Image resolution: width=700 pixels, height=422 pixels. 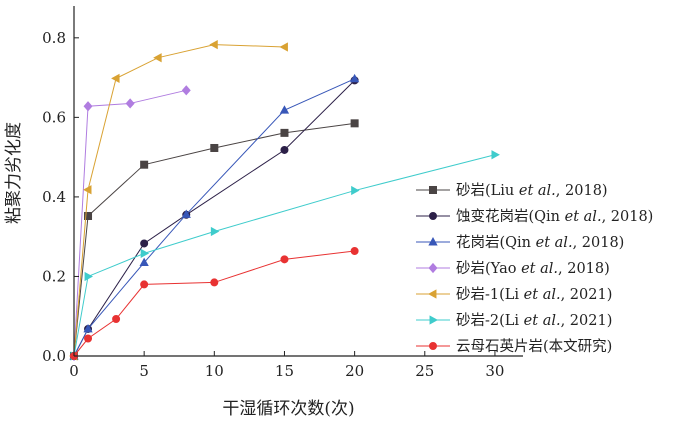 I want to click on legend-label: 砂岩(Yao et al., 2018), so click(x=533, y=268).